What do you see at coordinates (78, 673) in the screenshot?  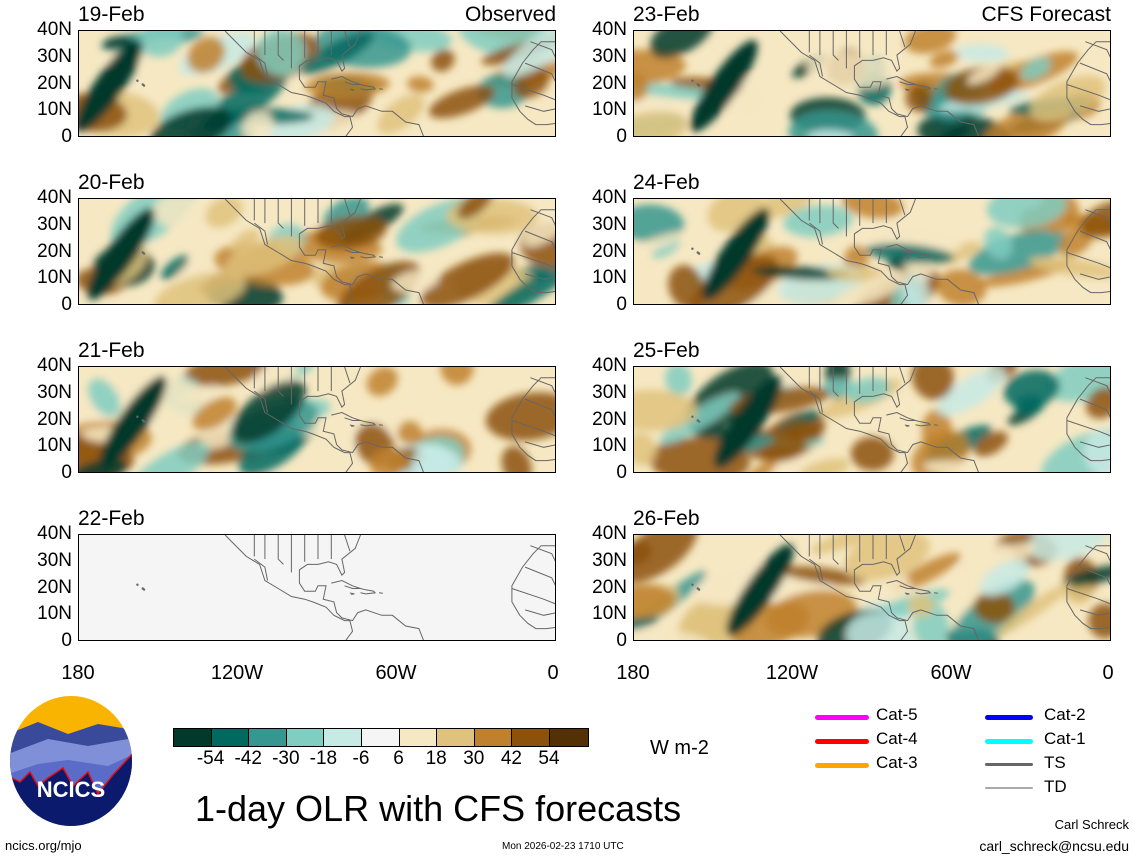 I see `x-tick: 180` at bounding box center [78, 673].